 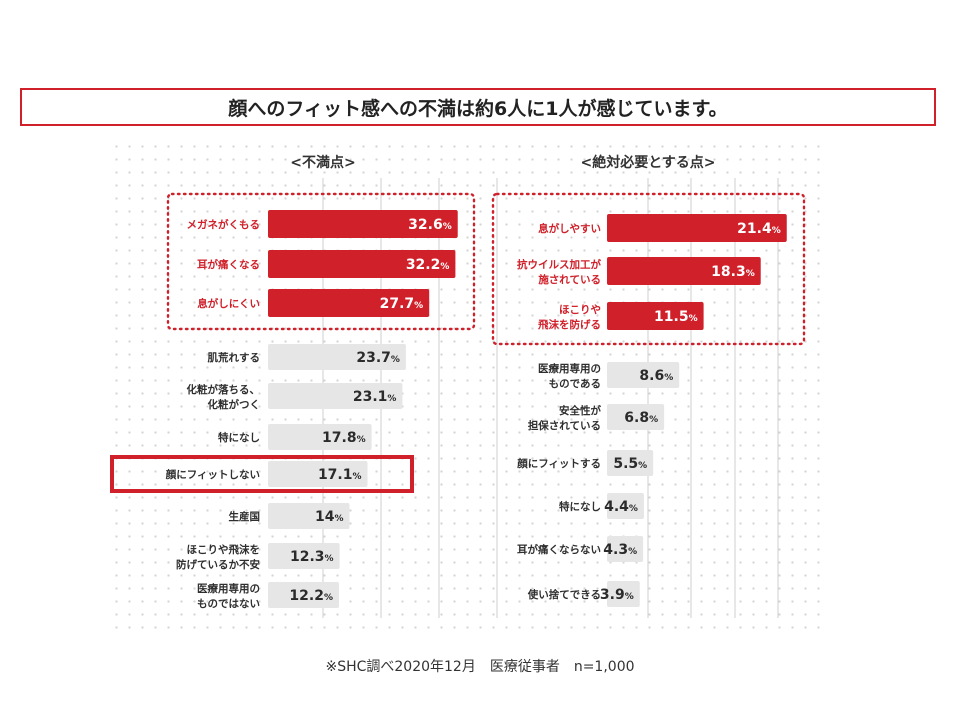 What do you see at coordinates (580, 506) in the screenshot?
I see `category-label-2-7: 特になし` at bounding box center [580, 506].